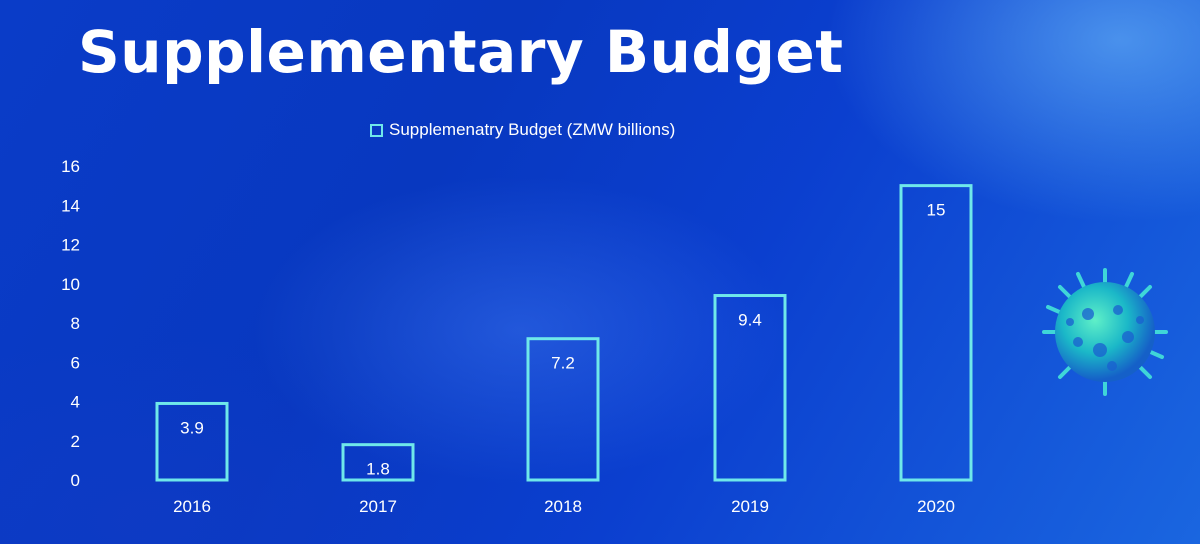 The image size is (1200, 544). What do you see at coordinates (192, 506) in the screenshot?
I see `x-tick-label: 2016` at bounding box center [192, 506].